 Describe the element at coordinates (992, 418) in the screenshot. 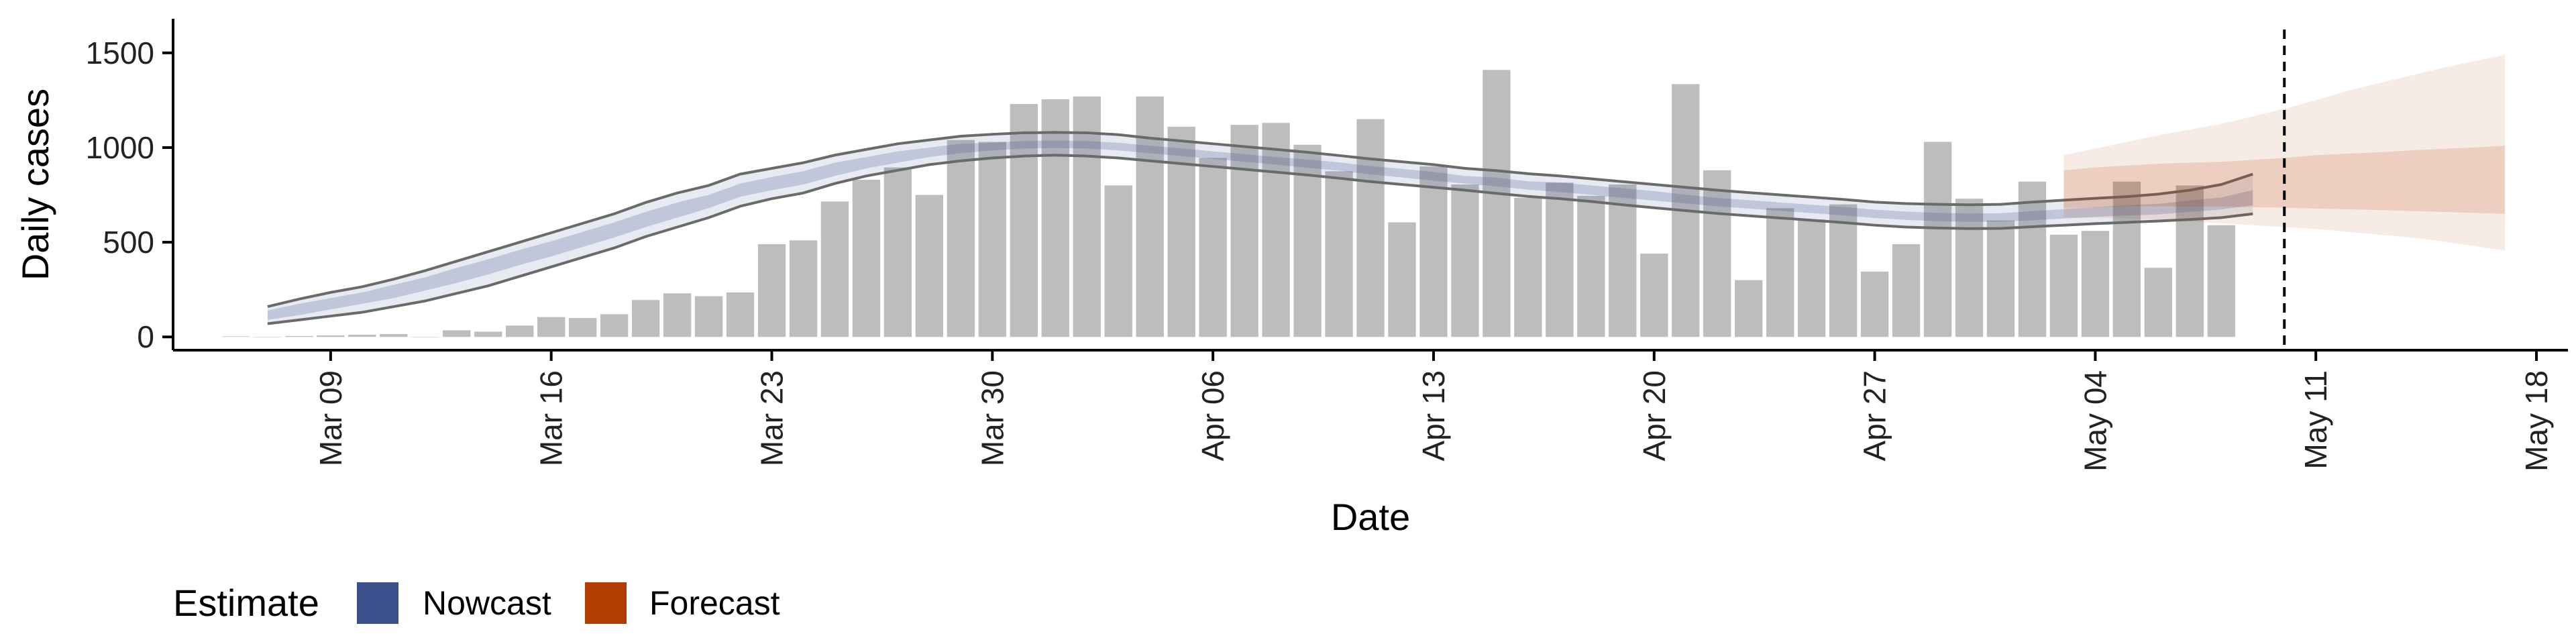

I see `x-tick-label: Mar 30` at that location.